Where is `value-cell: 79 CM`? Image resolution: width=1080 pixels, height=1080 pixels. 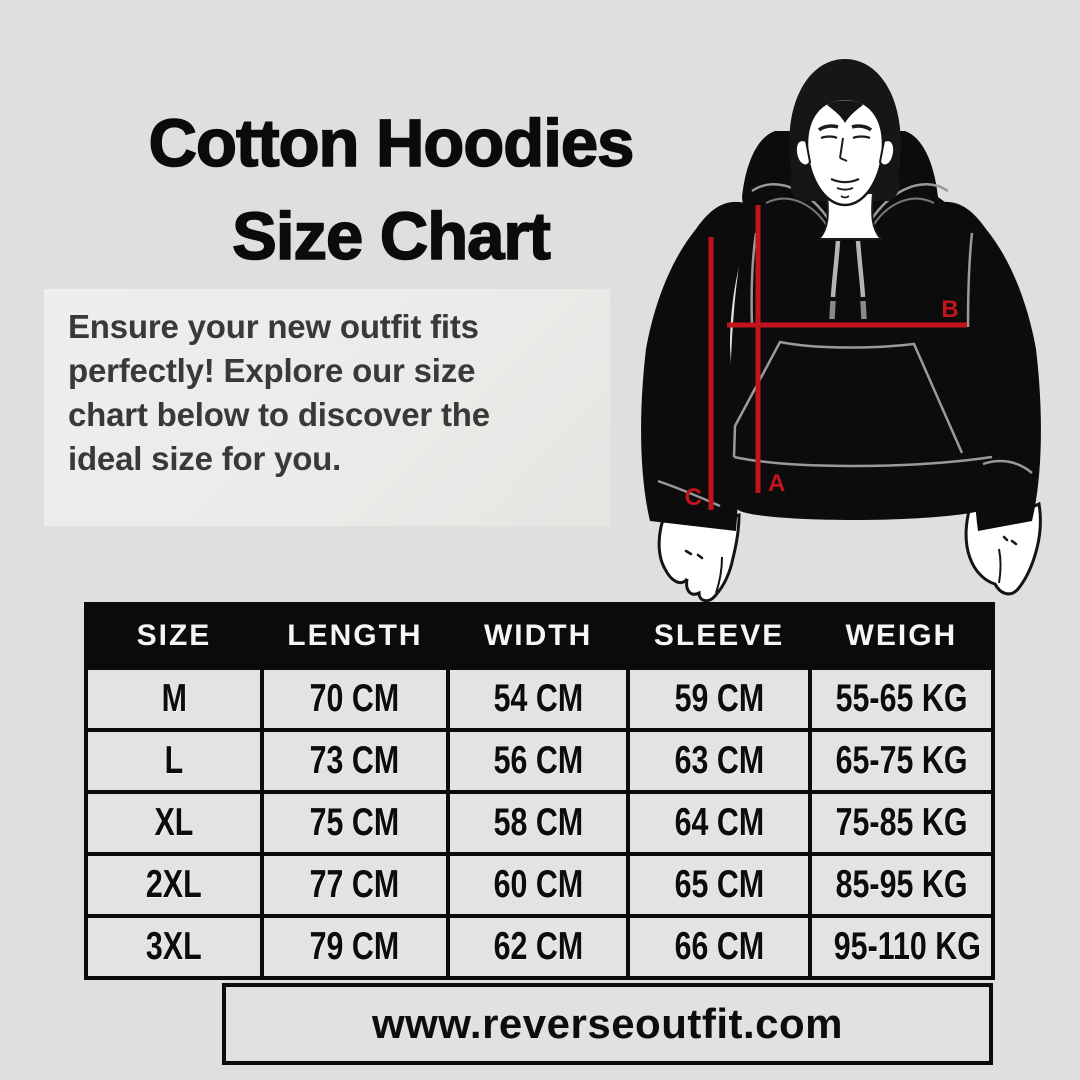 value-cell: 79 CM is located at coordinates (354, 947).